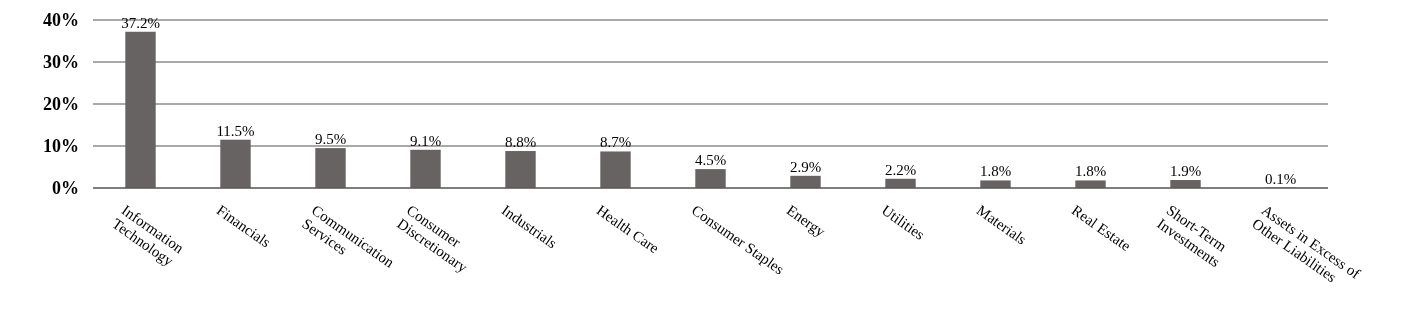  I want to click on data-label: 37.2%, so click(140, 22).